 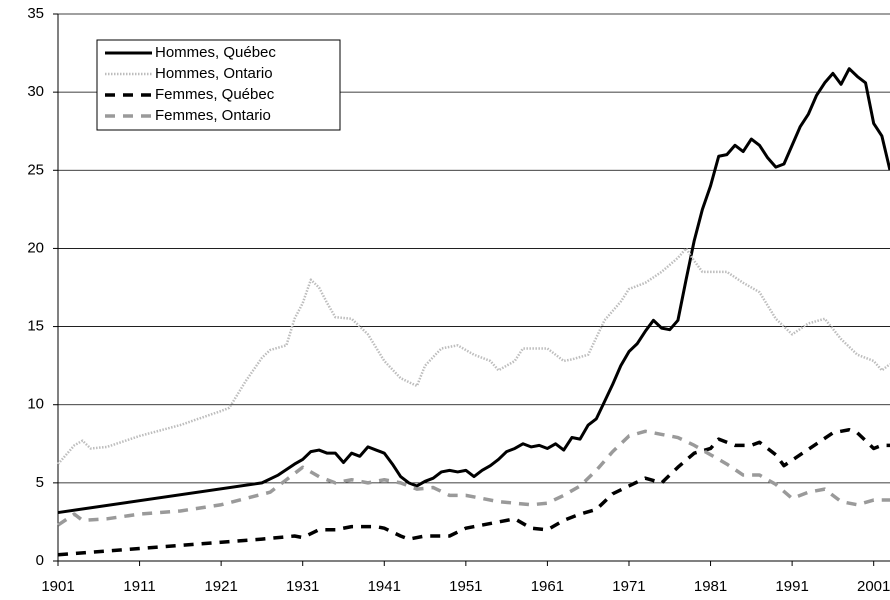 What do you see at coordinates (791, 586) in the screenshot?
I see `x-tick-label: 1991` at bounding box center [791, 586].